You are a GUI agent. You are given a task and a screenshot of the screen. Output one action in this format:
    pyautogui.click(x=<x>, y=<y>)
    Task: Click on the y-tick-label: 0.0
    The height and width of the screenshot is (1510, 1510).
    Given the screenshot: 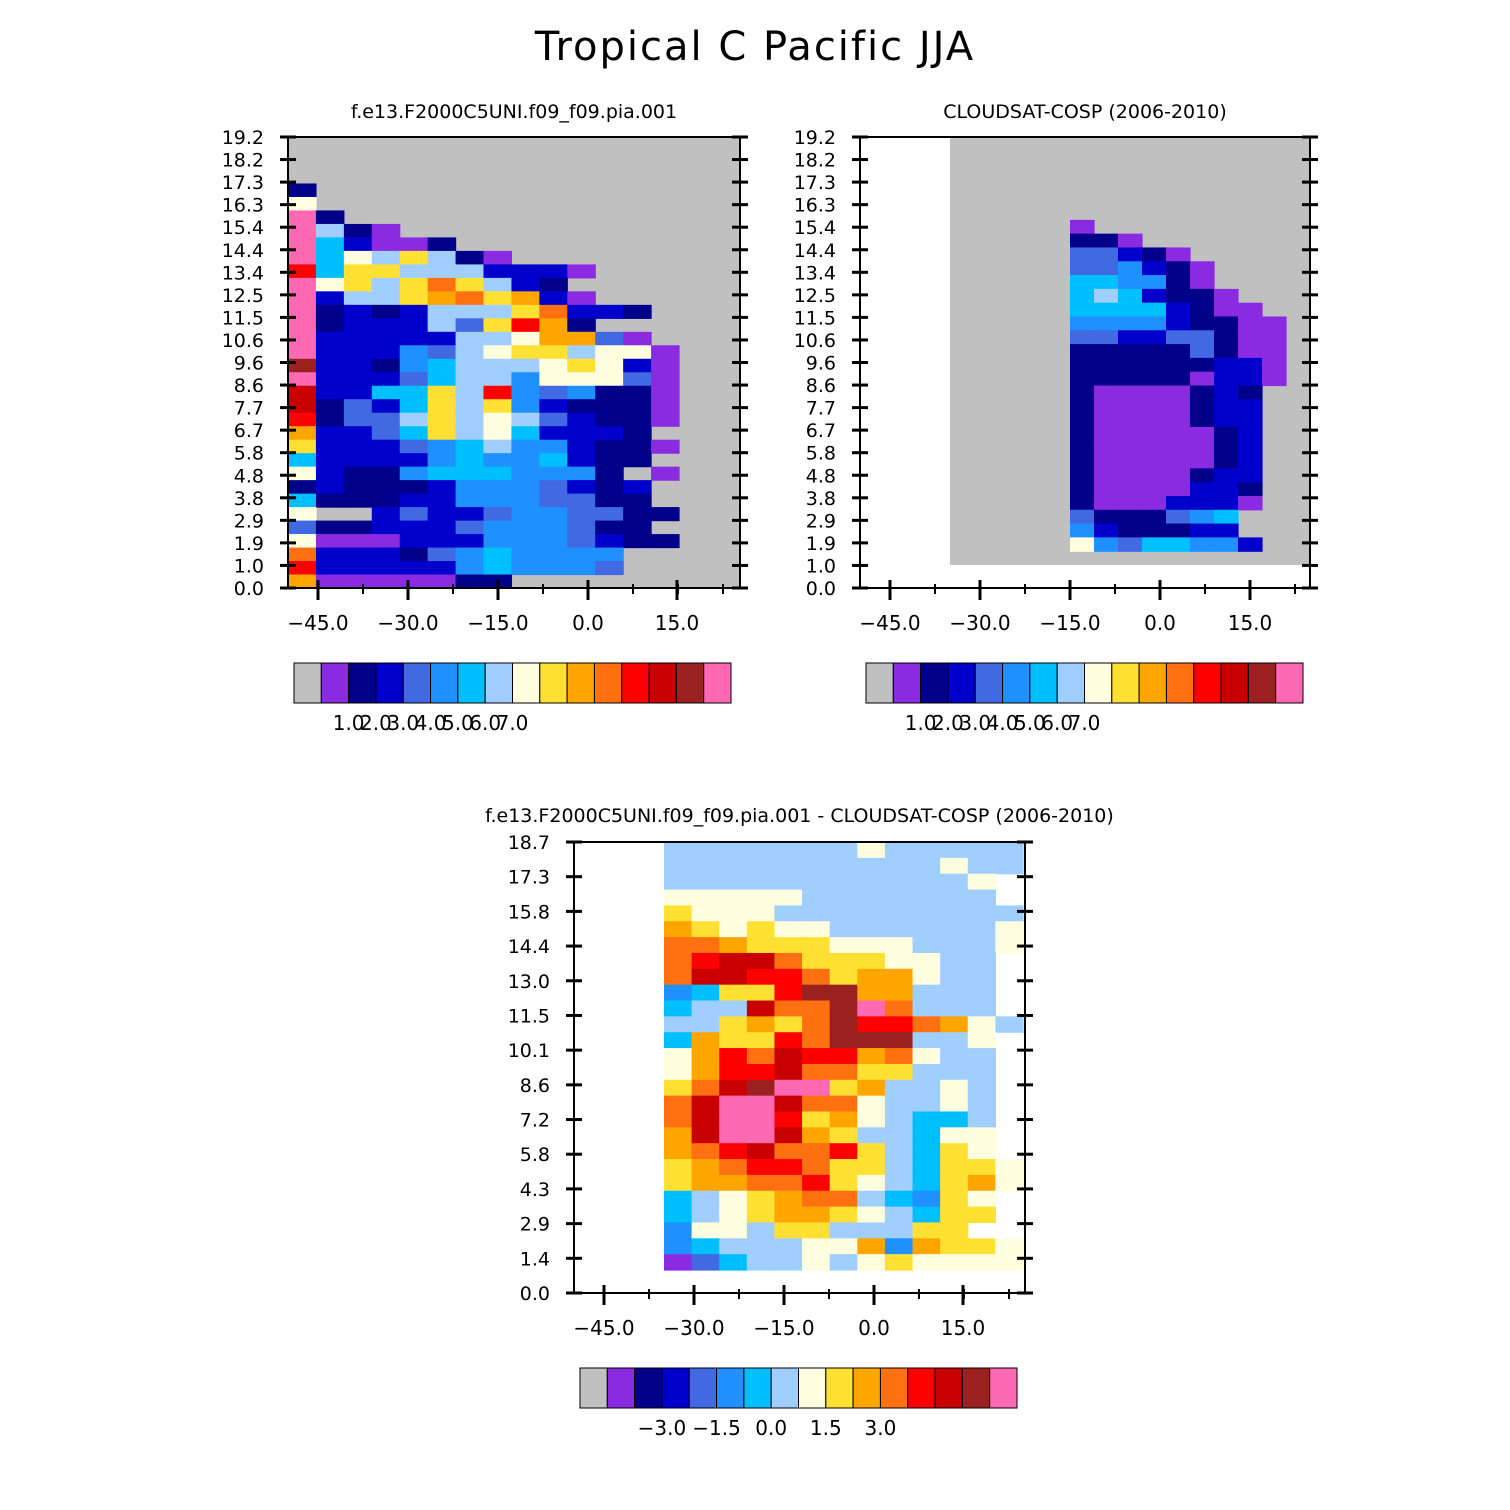 What is the action you would take?
    pyautogui.click(x=535, y=1294)
    